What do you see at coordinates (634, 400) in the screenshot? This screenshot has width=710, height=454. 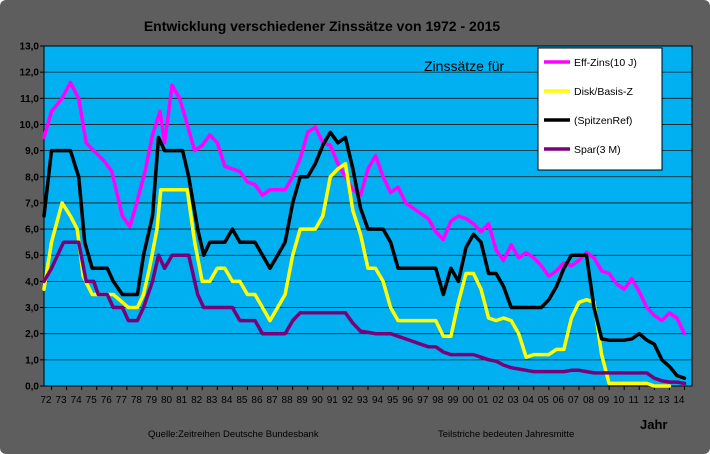 I see `x-tick-label: 11` at bounding box center [634, 400].